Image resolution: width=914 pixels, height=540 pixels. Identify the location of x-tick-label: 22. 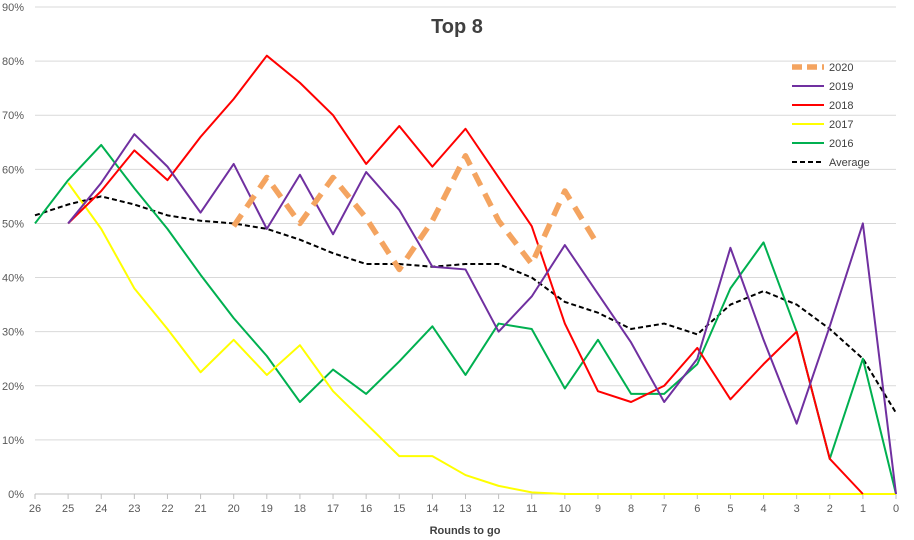
(167, 509).